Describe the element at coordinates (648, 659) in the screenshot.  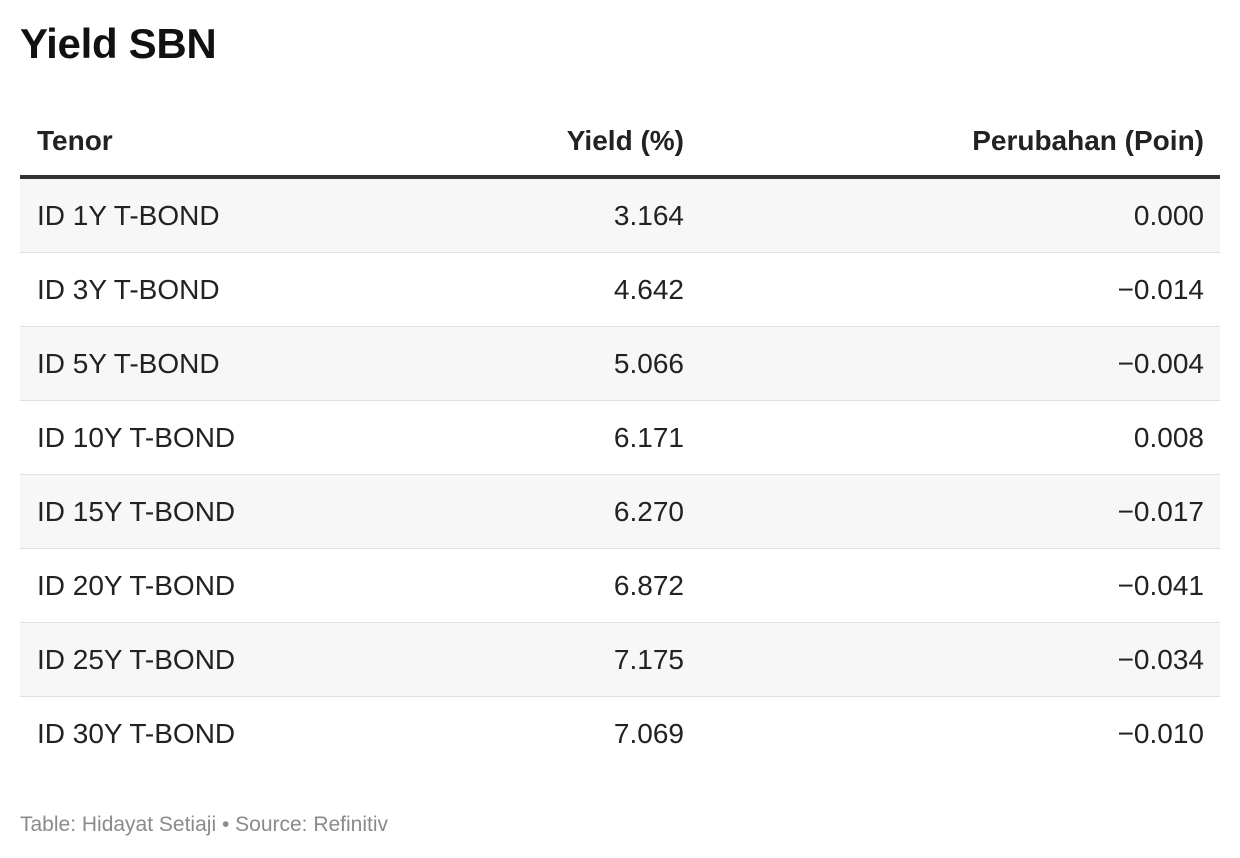
I see `yield-cell: 7.175` at that location.